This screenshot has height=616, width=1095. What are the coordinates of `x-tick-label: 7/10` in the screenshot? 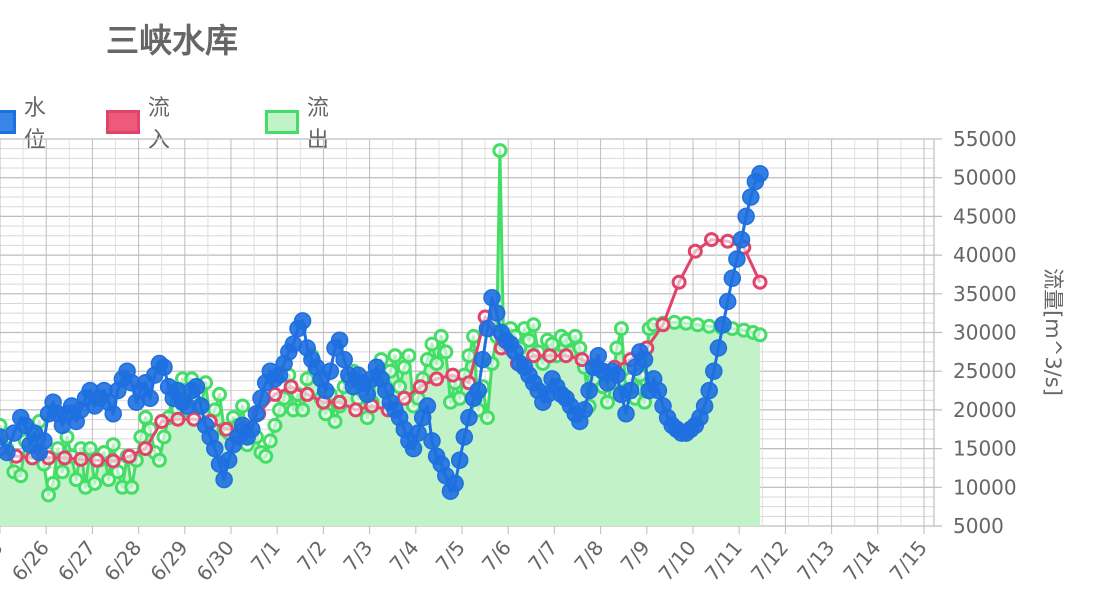 It's located at (677, 561).